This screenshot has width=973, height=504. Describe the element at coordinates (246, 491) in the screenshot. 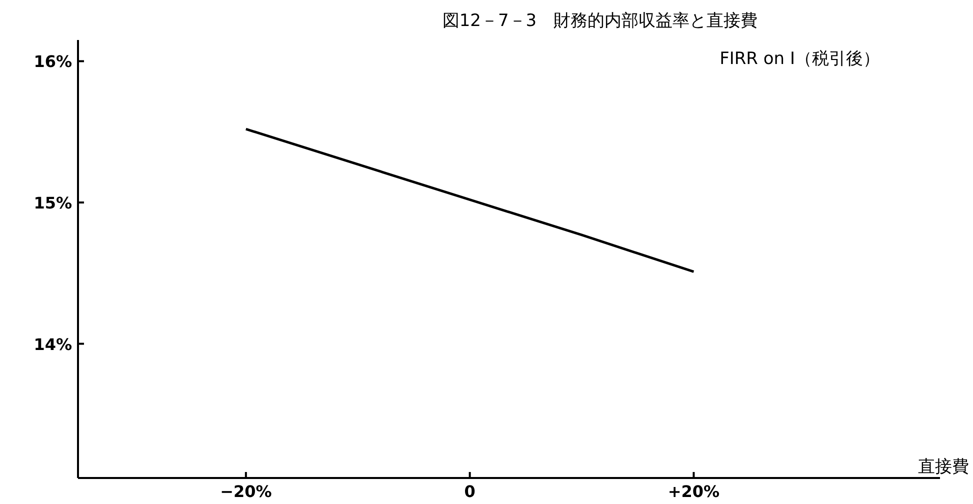

I see `x-tick-label: −20%` at that location.